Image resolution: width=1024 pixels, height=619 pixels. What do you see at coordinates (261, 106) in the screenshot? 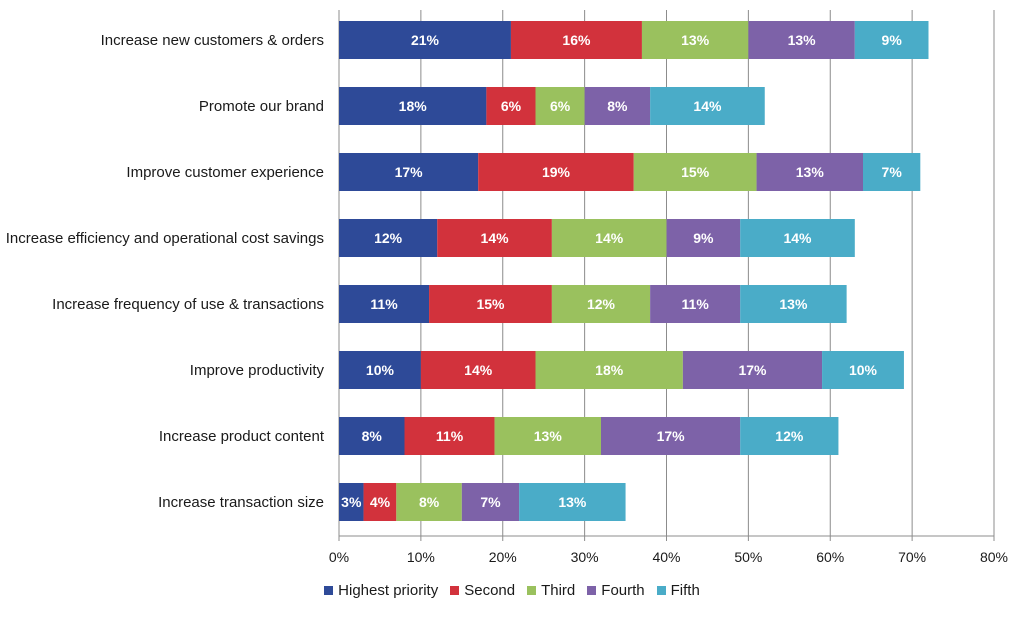
I see `category-label: Promote our brand` at bounding box center [261, 106].